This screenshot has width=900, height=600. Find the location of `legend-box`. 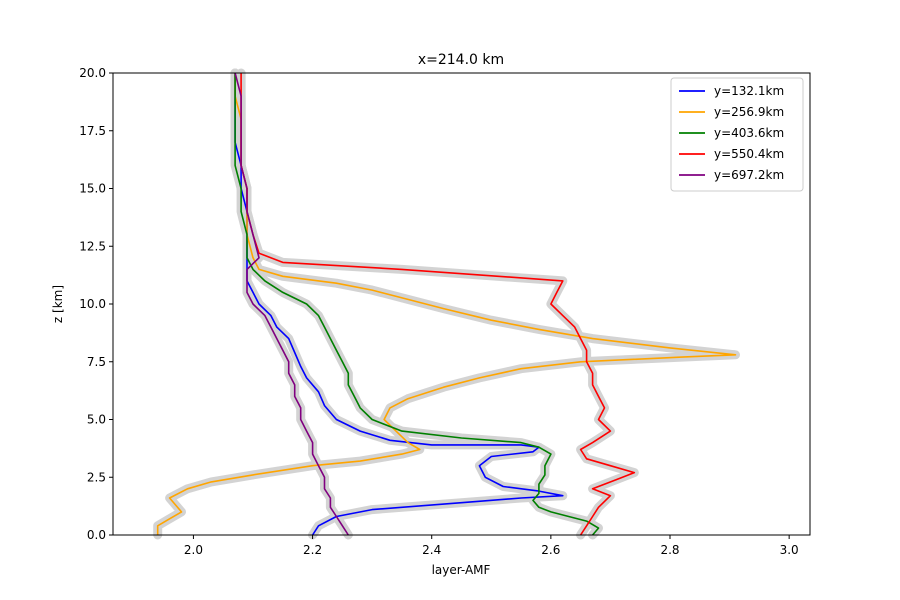

legend-box is located at coordinates (737, 134).